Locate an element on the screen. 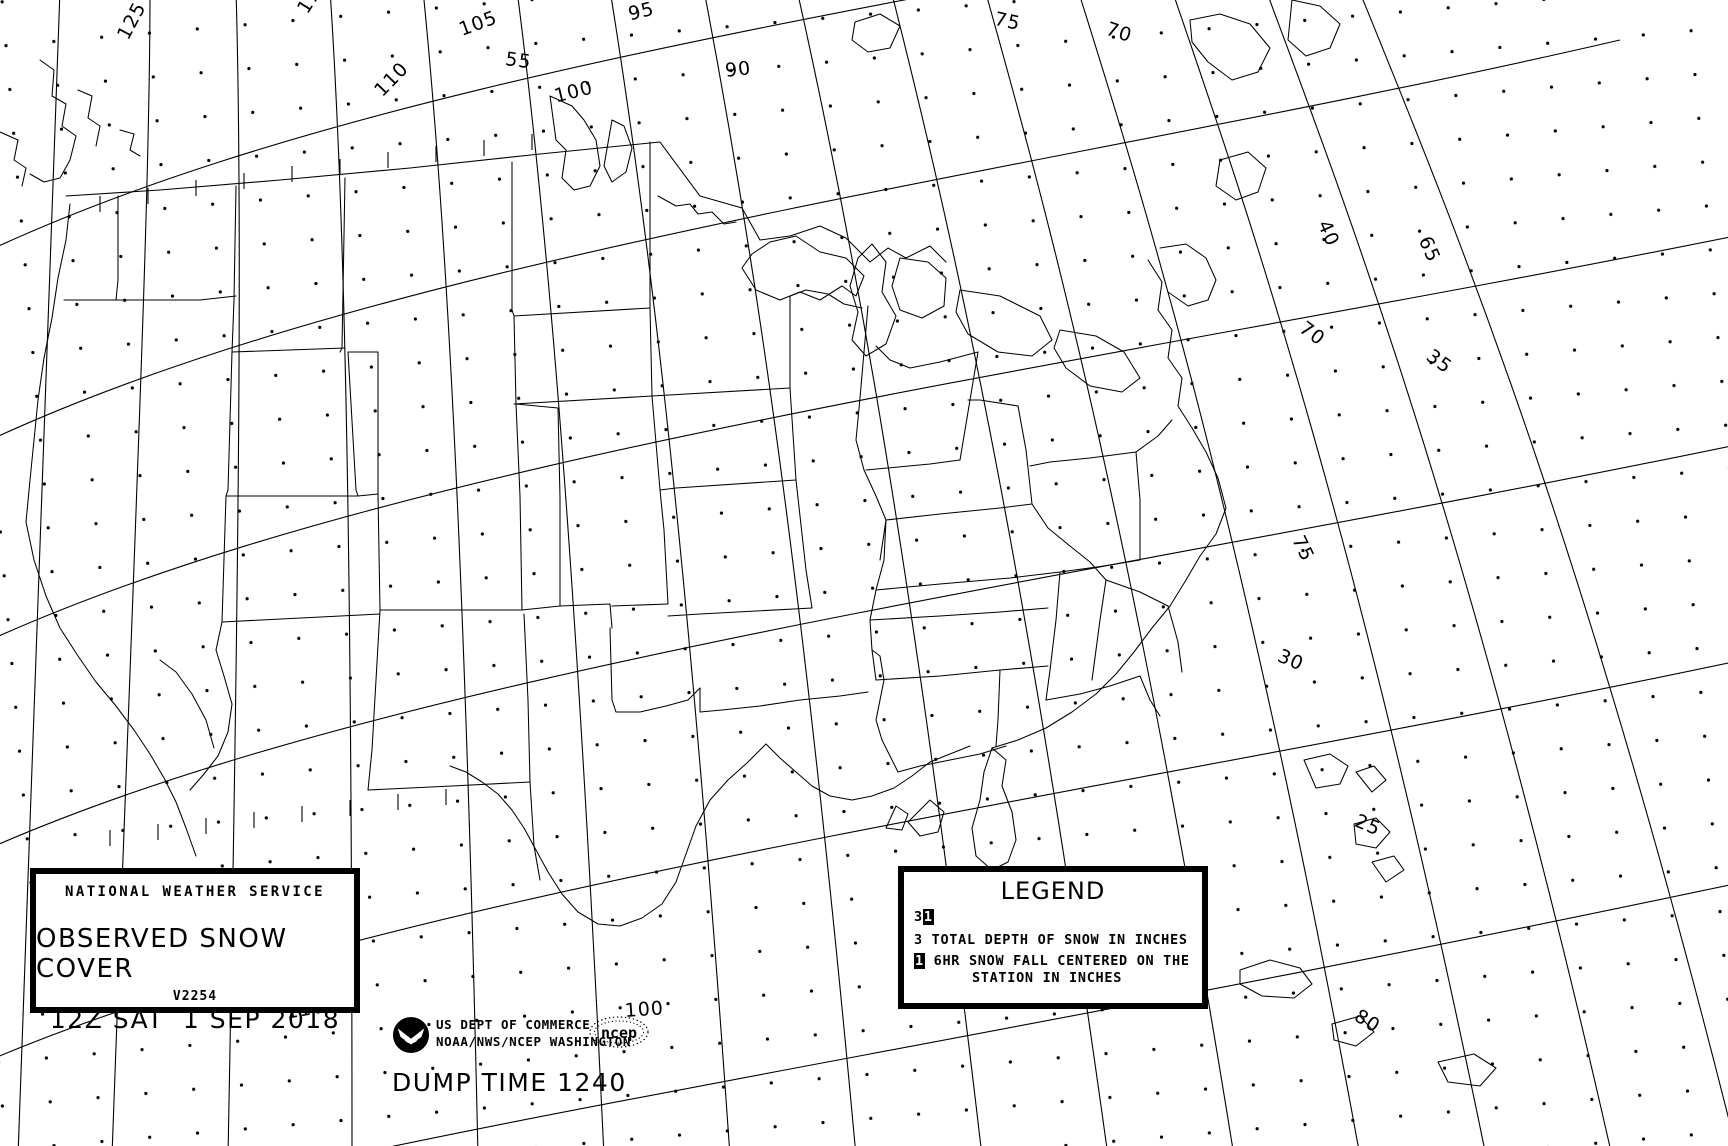 This screenshot has height=1146, width=1728. graticule-label: 90 is located at coordinates (738, 69).